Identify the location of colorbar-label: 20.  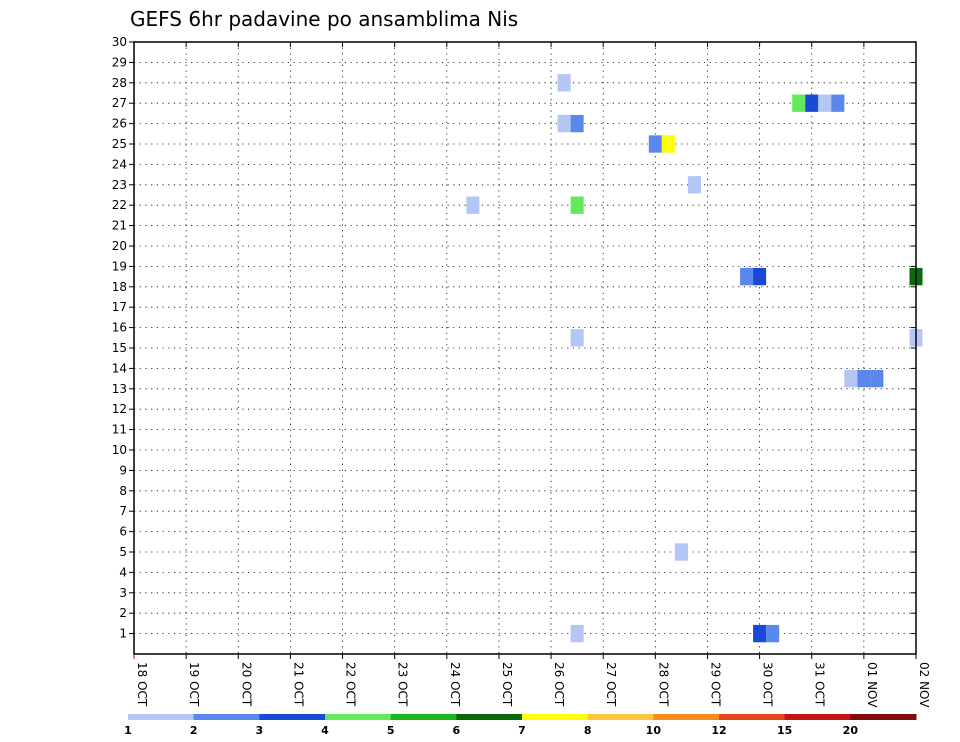
(851, 730).